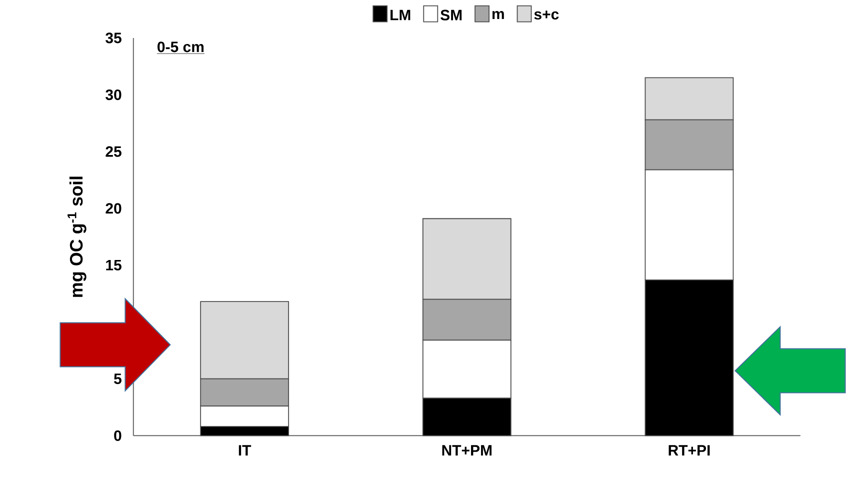 This screenshot has width=846, height=486. Describe the element at coordinates (451, 15) in the screenshot. I see `legend-label: SM` at that location.